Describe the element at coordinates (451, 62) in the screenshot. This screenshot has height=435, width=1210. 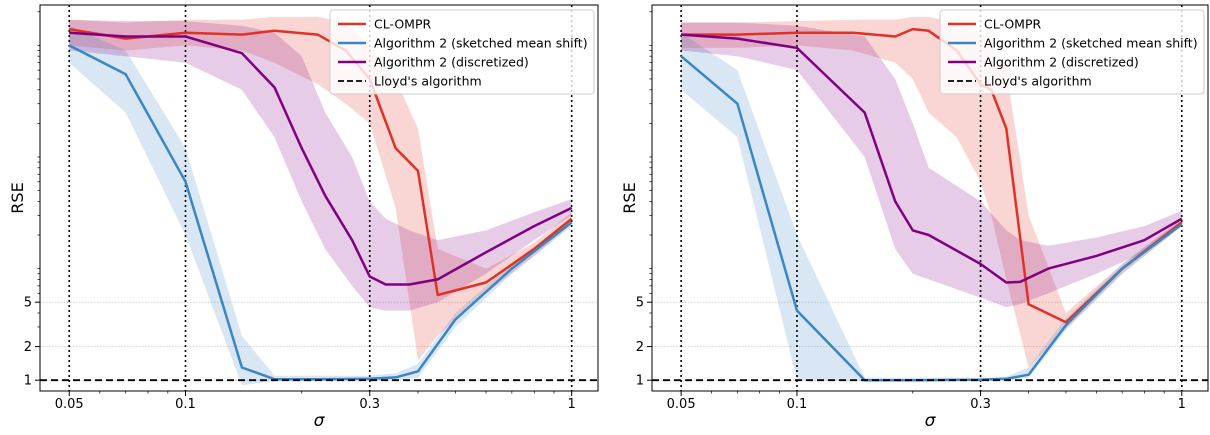
I see `panel-1-legend-label: Algorithm 2 (discretized)` at that location.